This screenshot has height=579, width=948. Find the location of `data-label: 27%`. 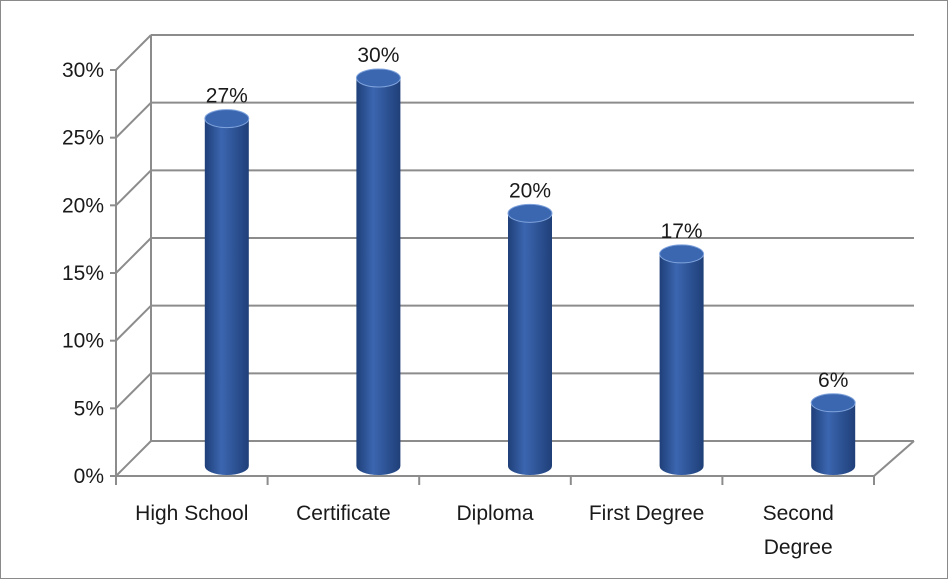

data-label: 27% is located at coordinates (227, 96).